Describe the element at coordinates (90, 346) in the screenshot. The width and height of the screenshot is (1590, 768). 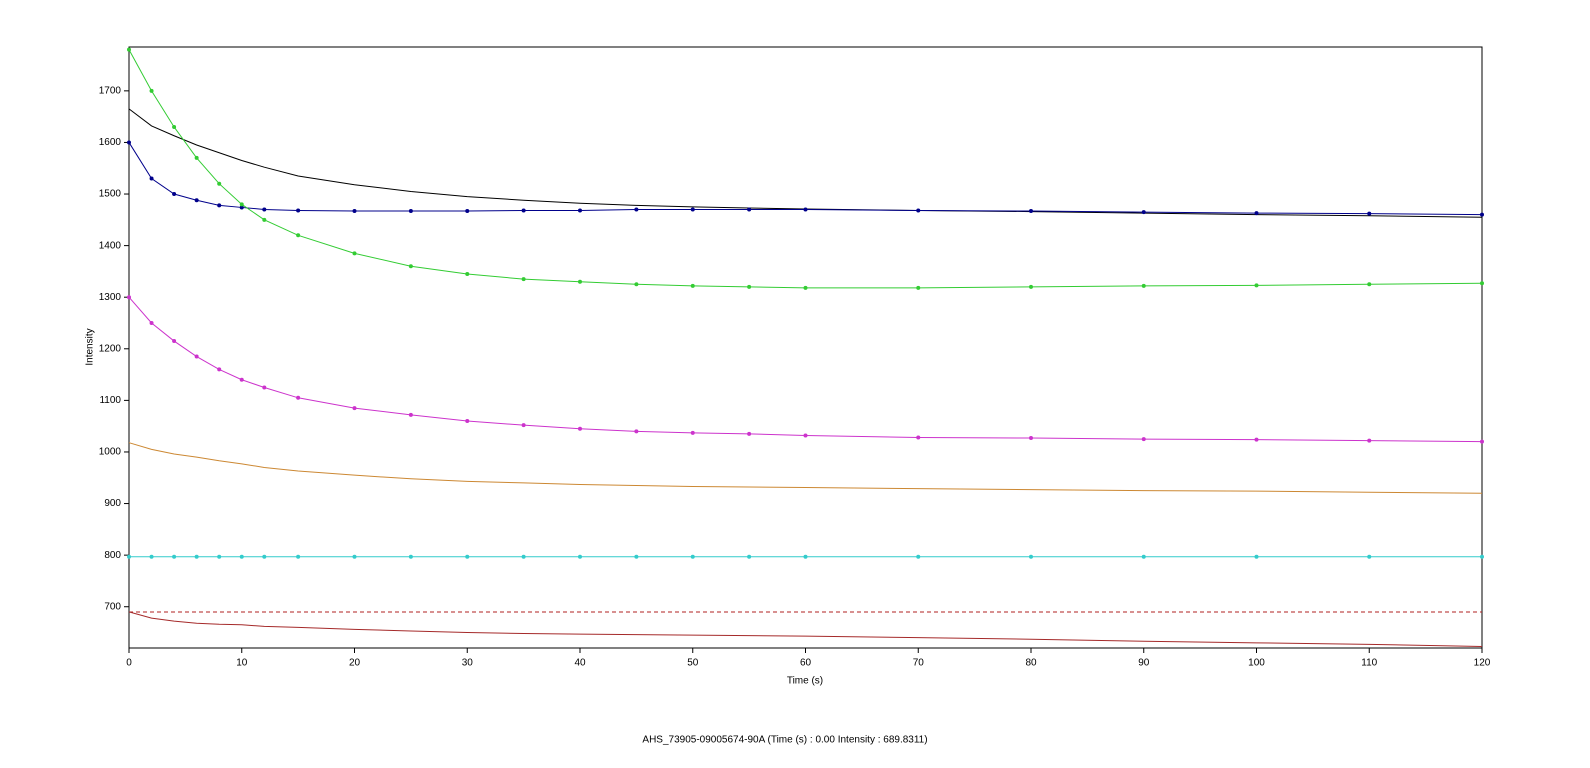
I see `y-axis-label: Intensity` at that location.